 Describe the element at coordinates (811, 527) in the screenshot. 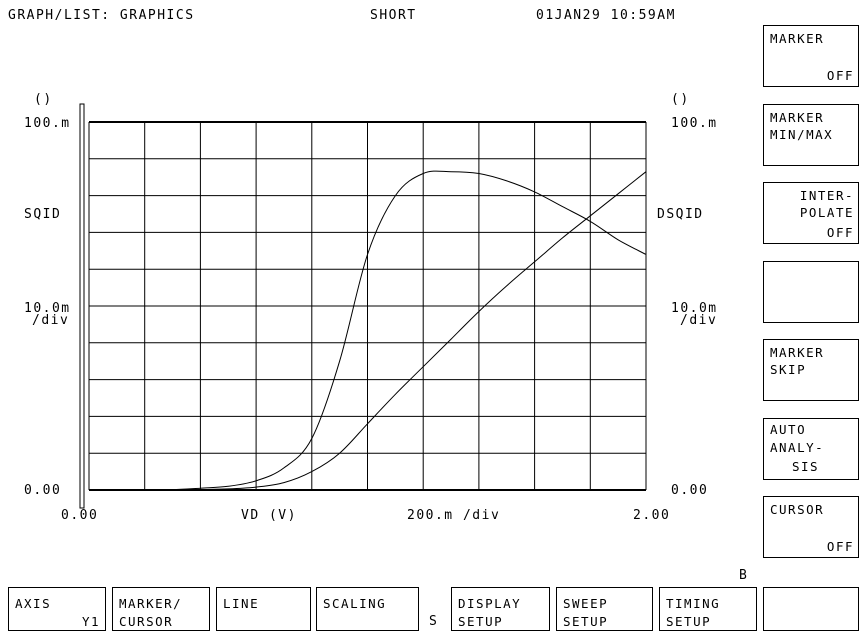

I see `cursor-softkey: CURSOR OFF` at that location.